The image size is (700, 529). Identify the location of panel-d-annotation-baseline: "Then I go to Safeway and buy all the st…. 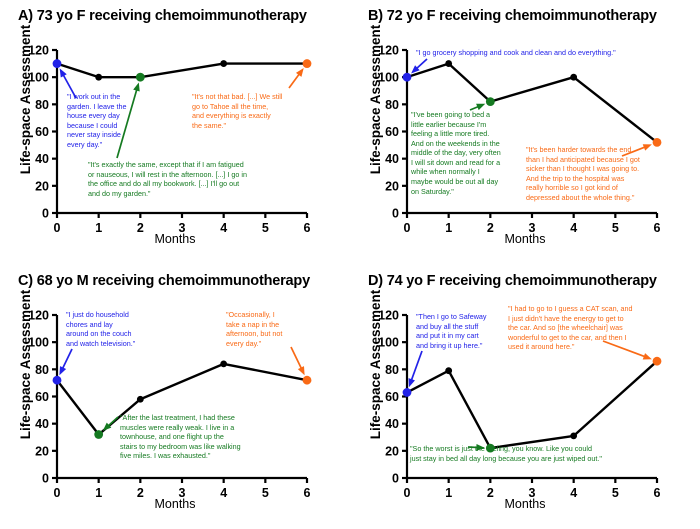
(451, 331).